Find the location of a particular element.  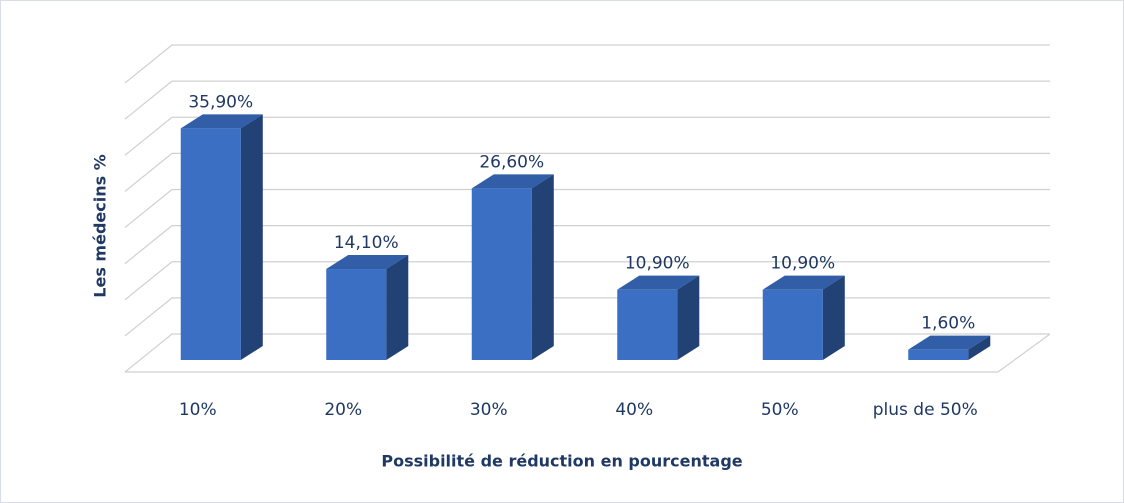

value-label: 1,60% is located at coordinates (948, 324).